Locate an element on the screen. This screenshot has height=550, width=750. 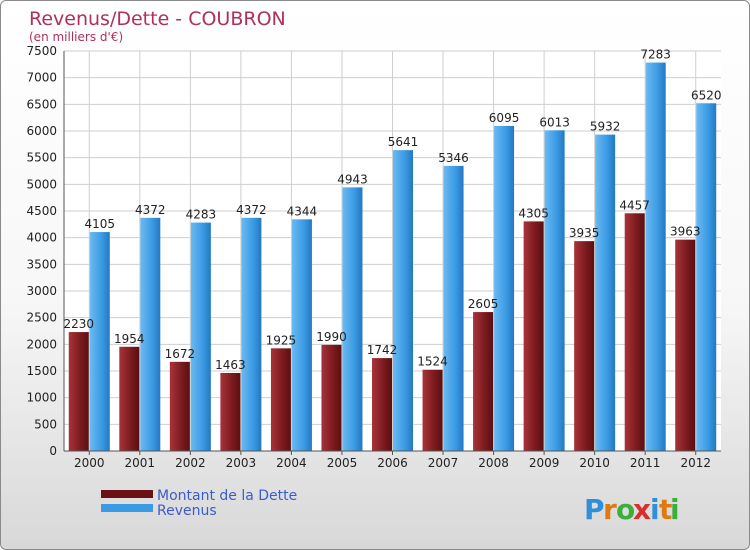
x-tick-label: 2001 is located at coordinates (140, 463).